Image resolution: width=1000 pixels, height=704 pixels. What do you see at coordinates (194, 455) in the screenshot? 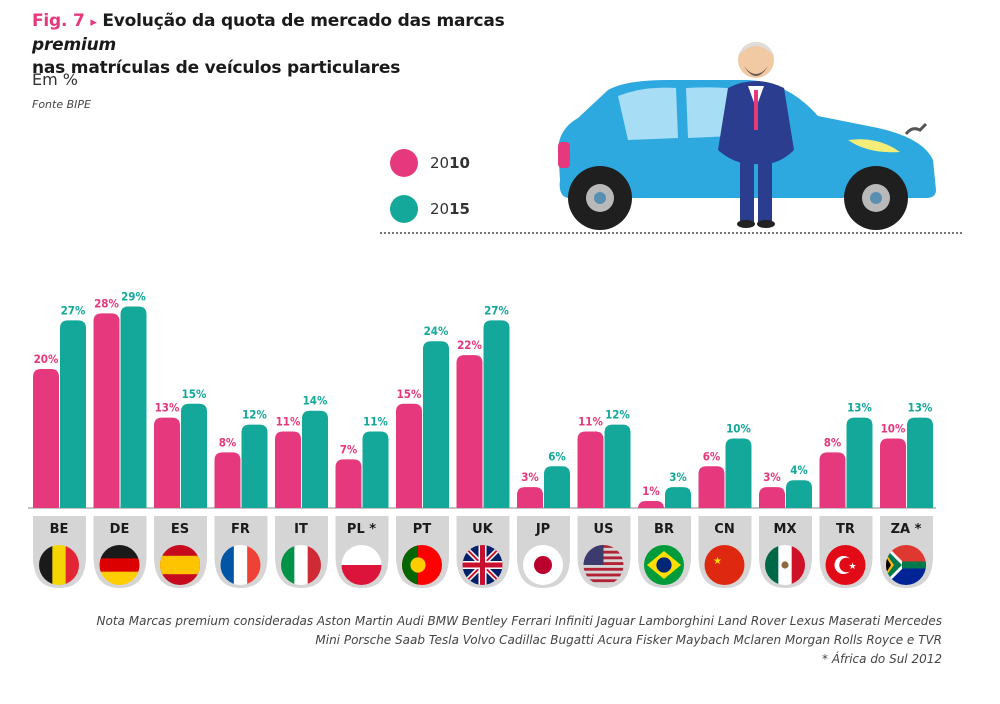
I see `bar-es-2015` at bounding box center [194, 455].